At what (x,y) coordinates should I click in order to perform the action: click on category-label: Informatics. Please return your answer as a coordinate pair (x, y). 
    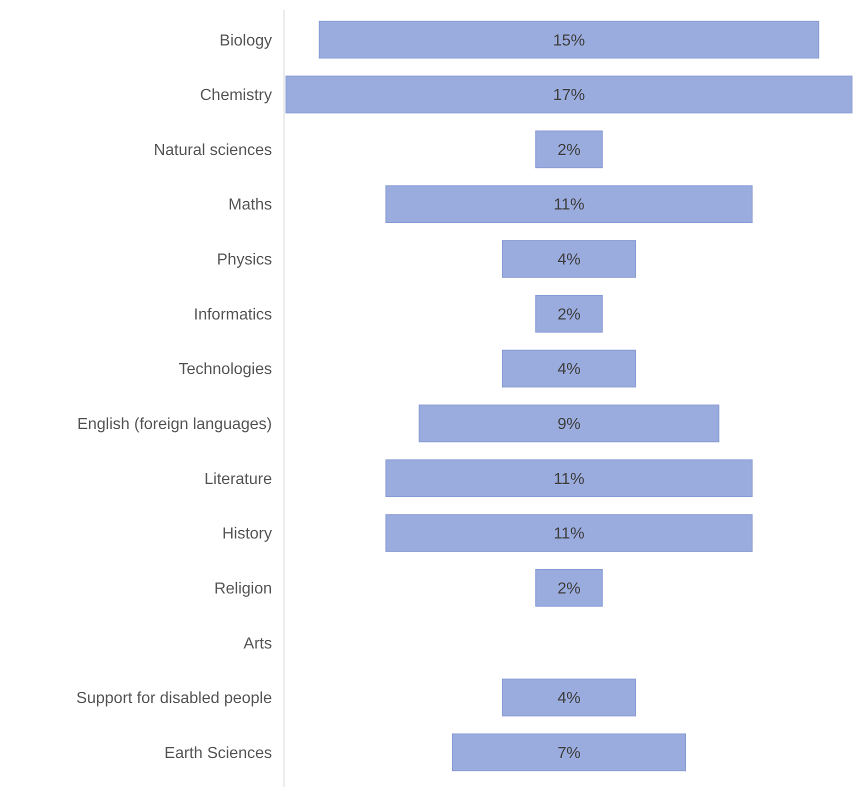
    Looking at the image, I should click on (233, 315).